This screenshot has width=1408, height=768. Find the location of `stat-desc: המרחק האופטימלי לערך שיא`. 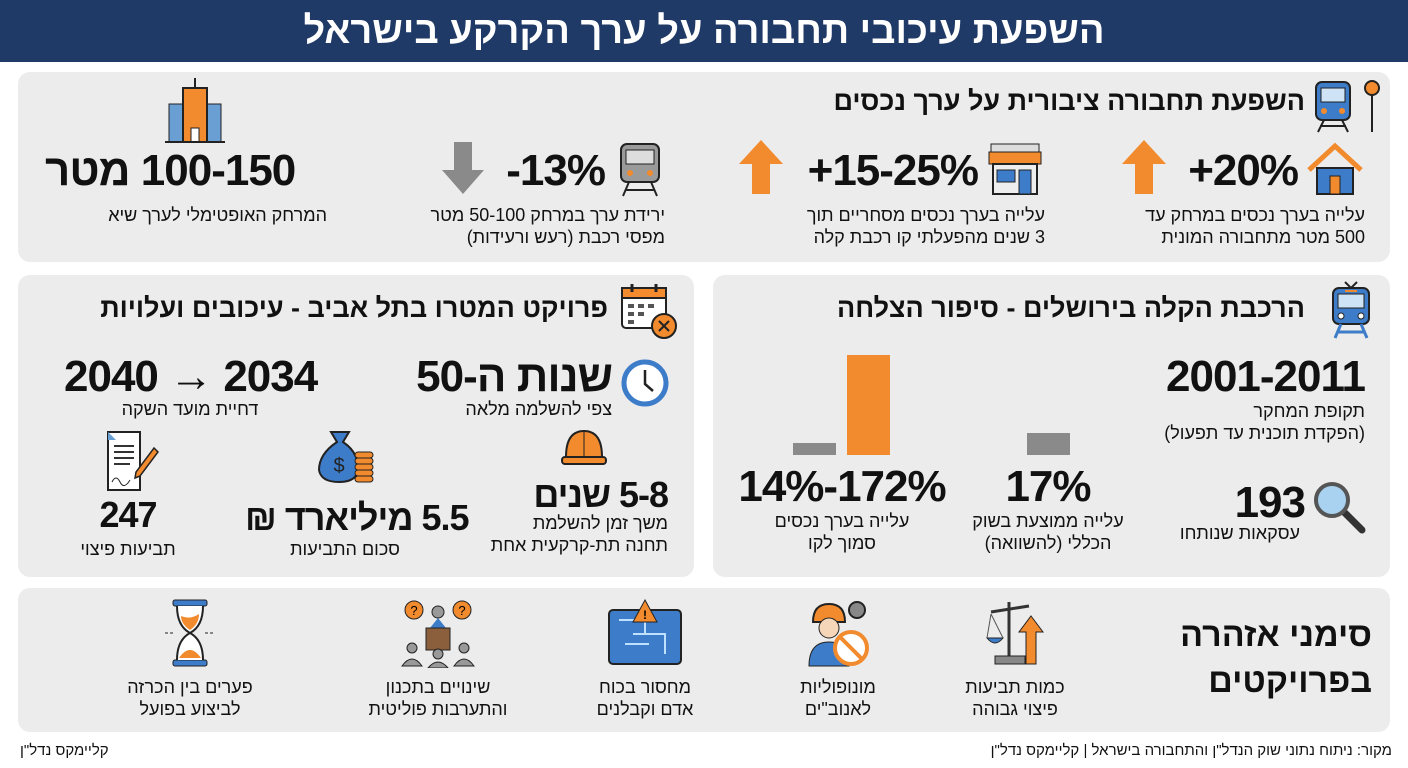

stat-desc: המרחק האופטימלי לערך שיא is located at coordinates (217, 215).